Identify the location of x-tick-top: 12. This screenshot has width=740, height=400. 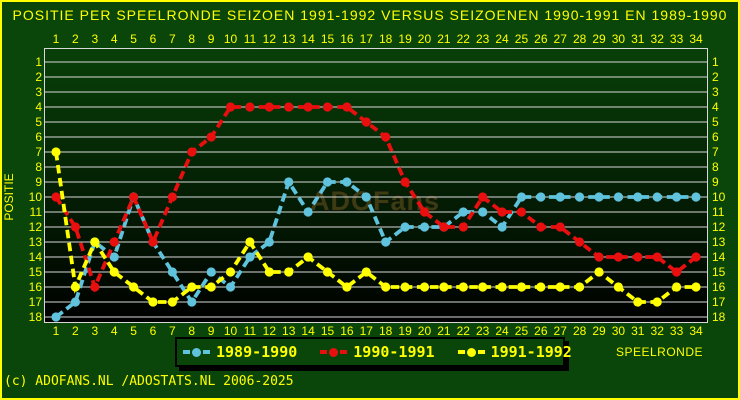
(269, 39).